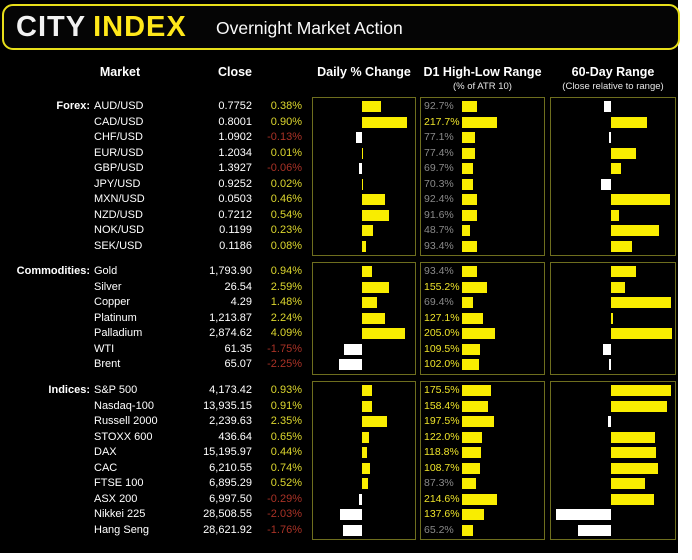  I want to click on close-cell: 6,997.50, so click(230, 498).